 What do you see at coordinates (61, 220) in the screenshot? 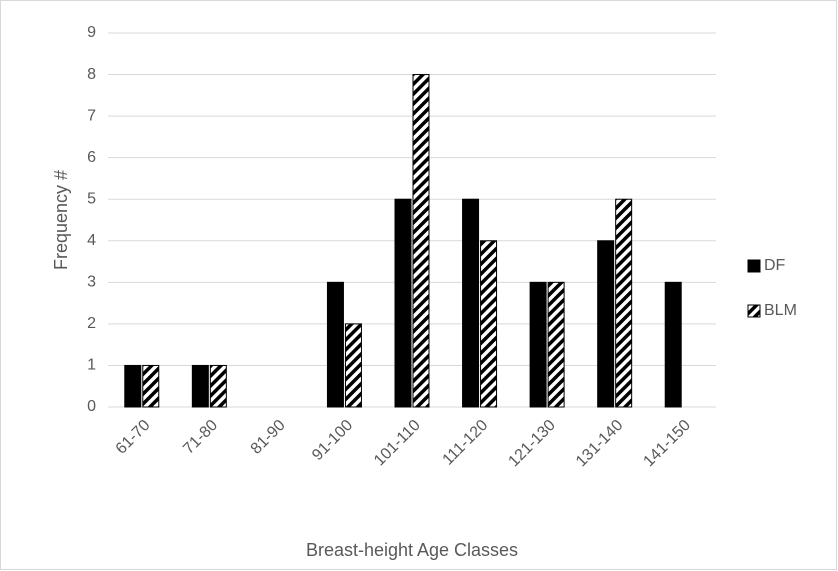
I see `y-axis-label: Frequency #` at bounding box center [61, 220].